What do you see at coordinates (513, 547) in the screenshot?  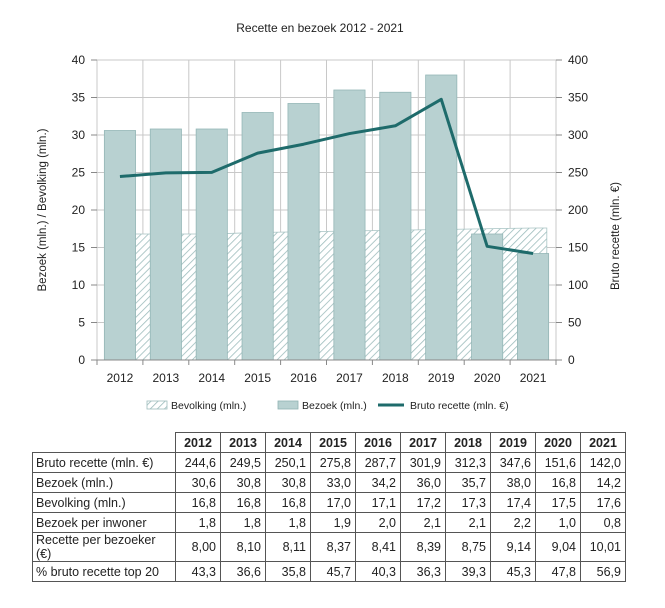 I see `table-cell: 9,14` at bounding box center [513, 547].